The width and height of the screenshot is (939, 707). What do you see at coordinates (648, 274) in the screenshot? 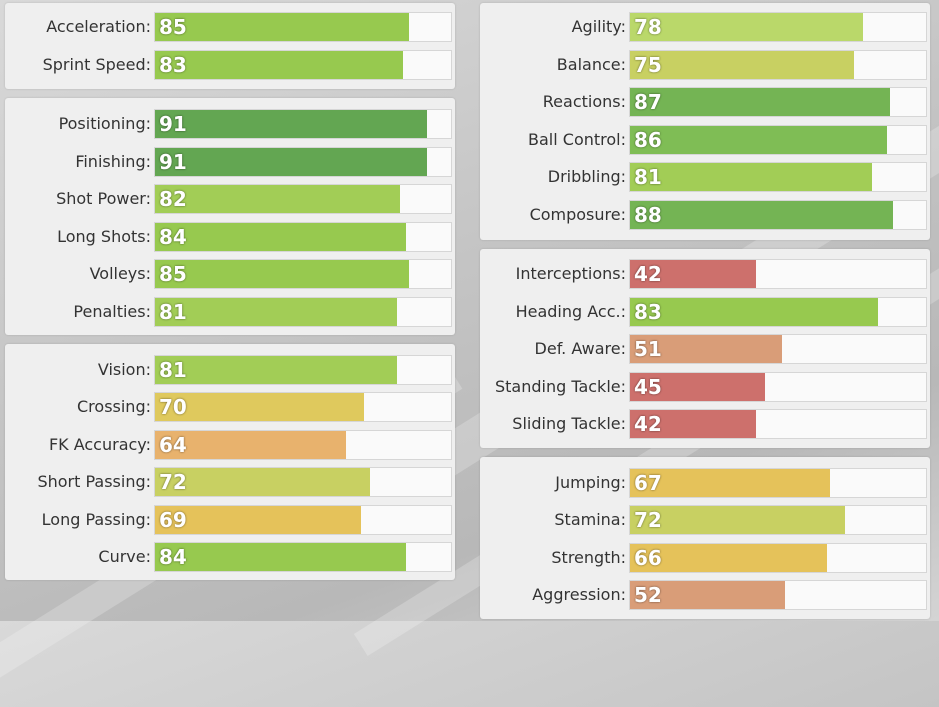
I see `stat-value: 42` at bounding box center [648, 274].